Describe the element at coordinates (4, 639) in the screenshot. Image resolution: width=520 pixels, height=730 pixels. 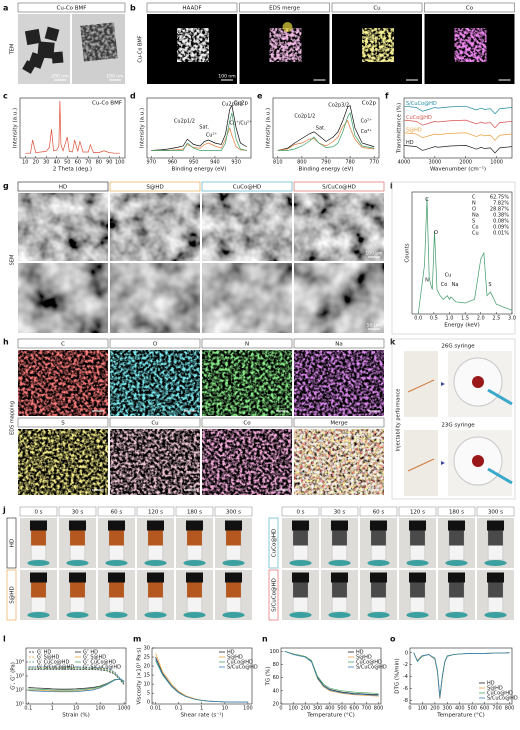
I see `panel-label: l` at that location.